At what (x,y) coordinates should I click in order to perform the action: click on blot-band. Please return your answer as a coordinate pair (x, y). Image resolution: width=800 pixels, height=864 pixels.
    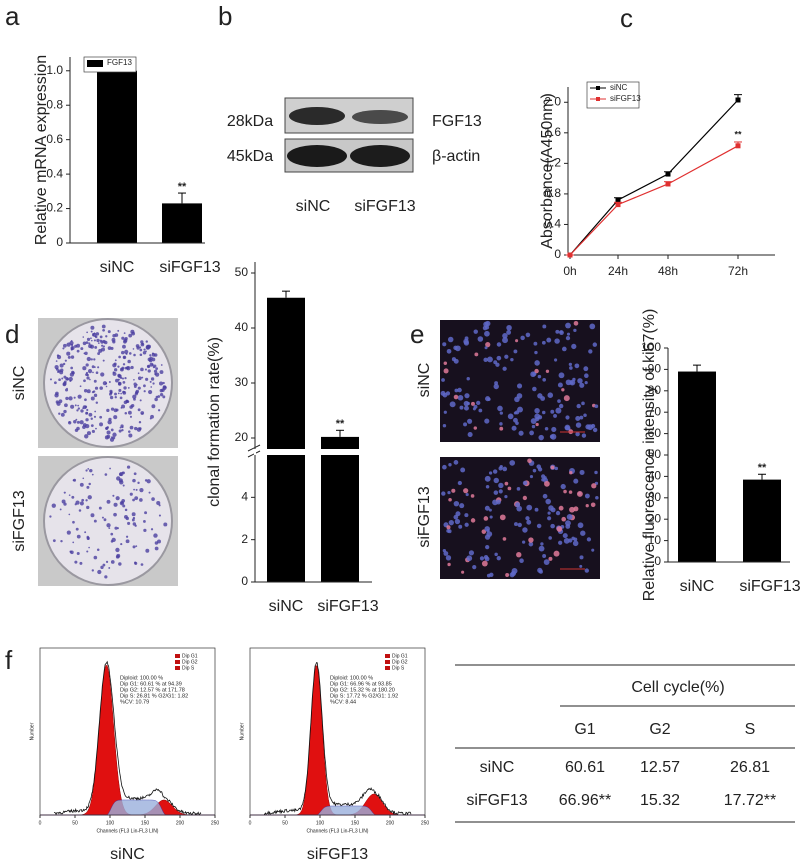
    Looking at the image, I should click on (317, 116).